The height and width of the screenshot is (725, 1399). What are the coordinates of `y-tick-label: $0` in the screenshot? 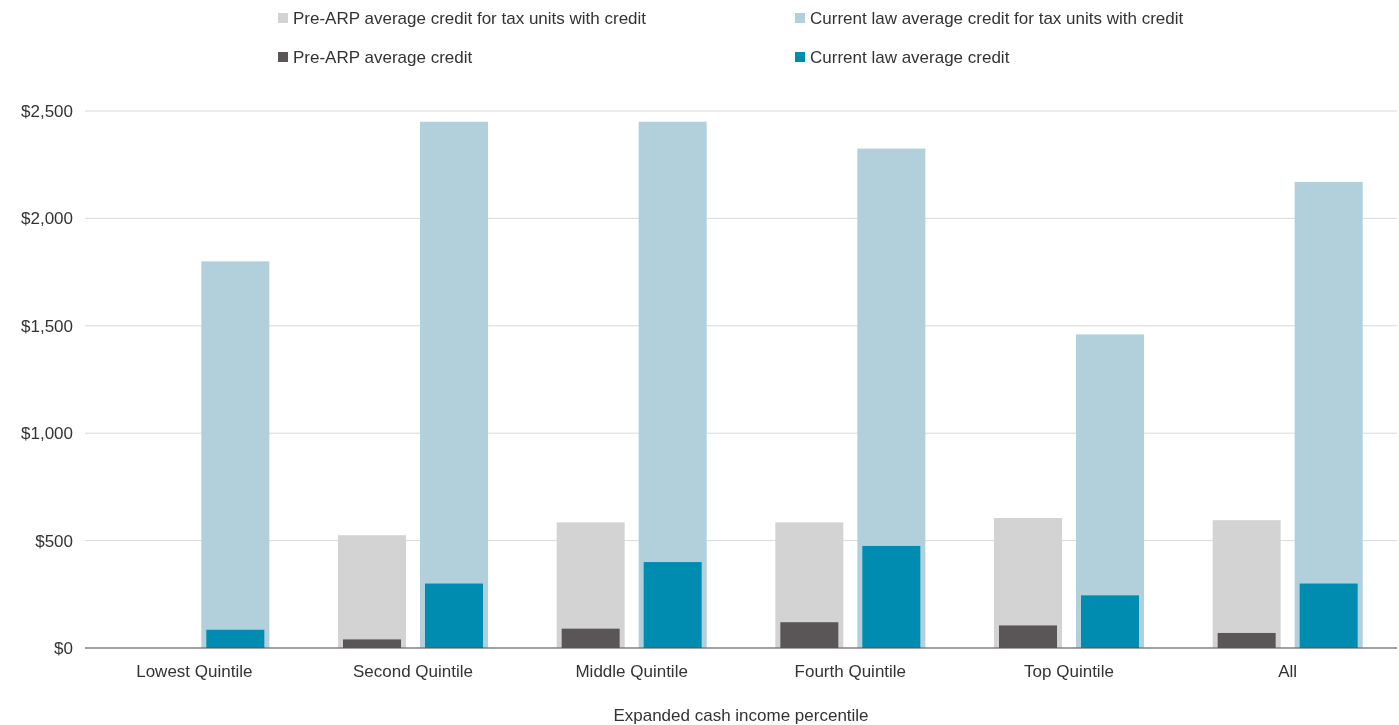 It's located at (63, 648).